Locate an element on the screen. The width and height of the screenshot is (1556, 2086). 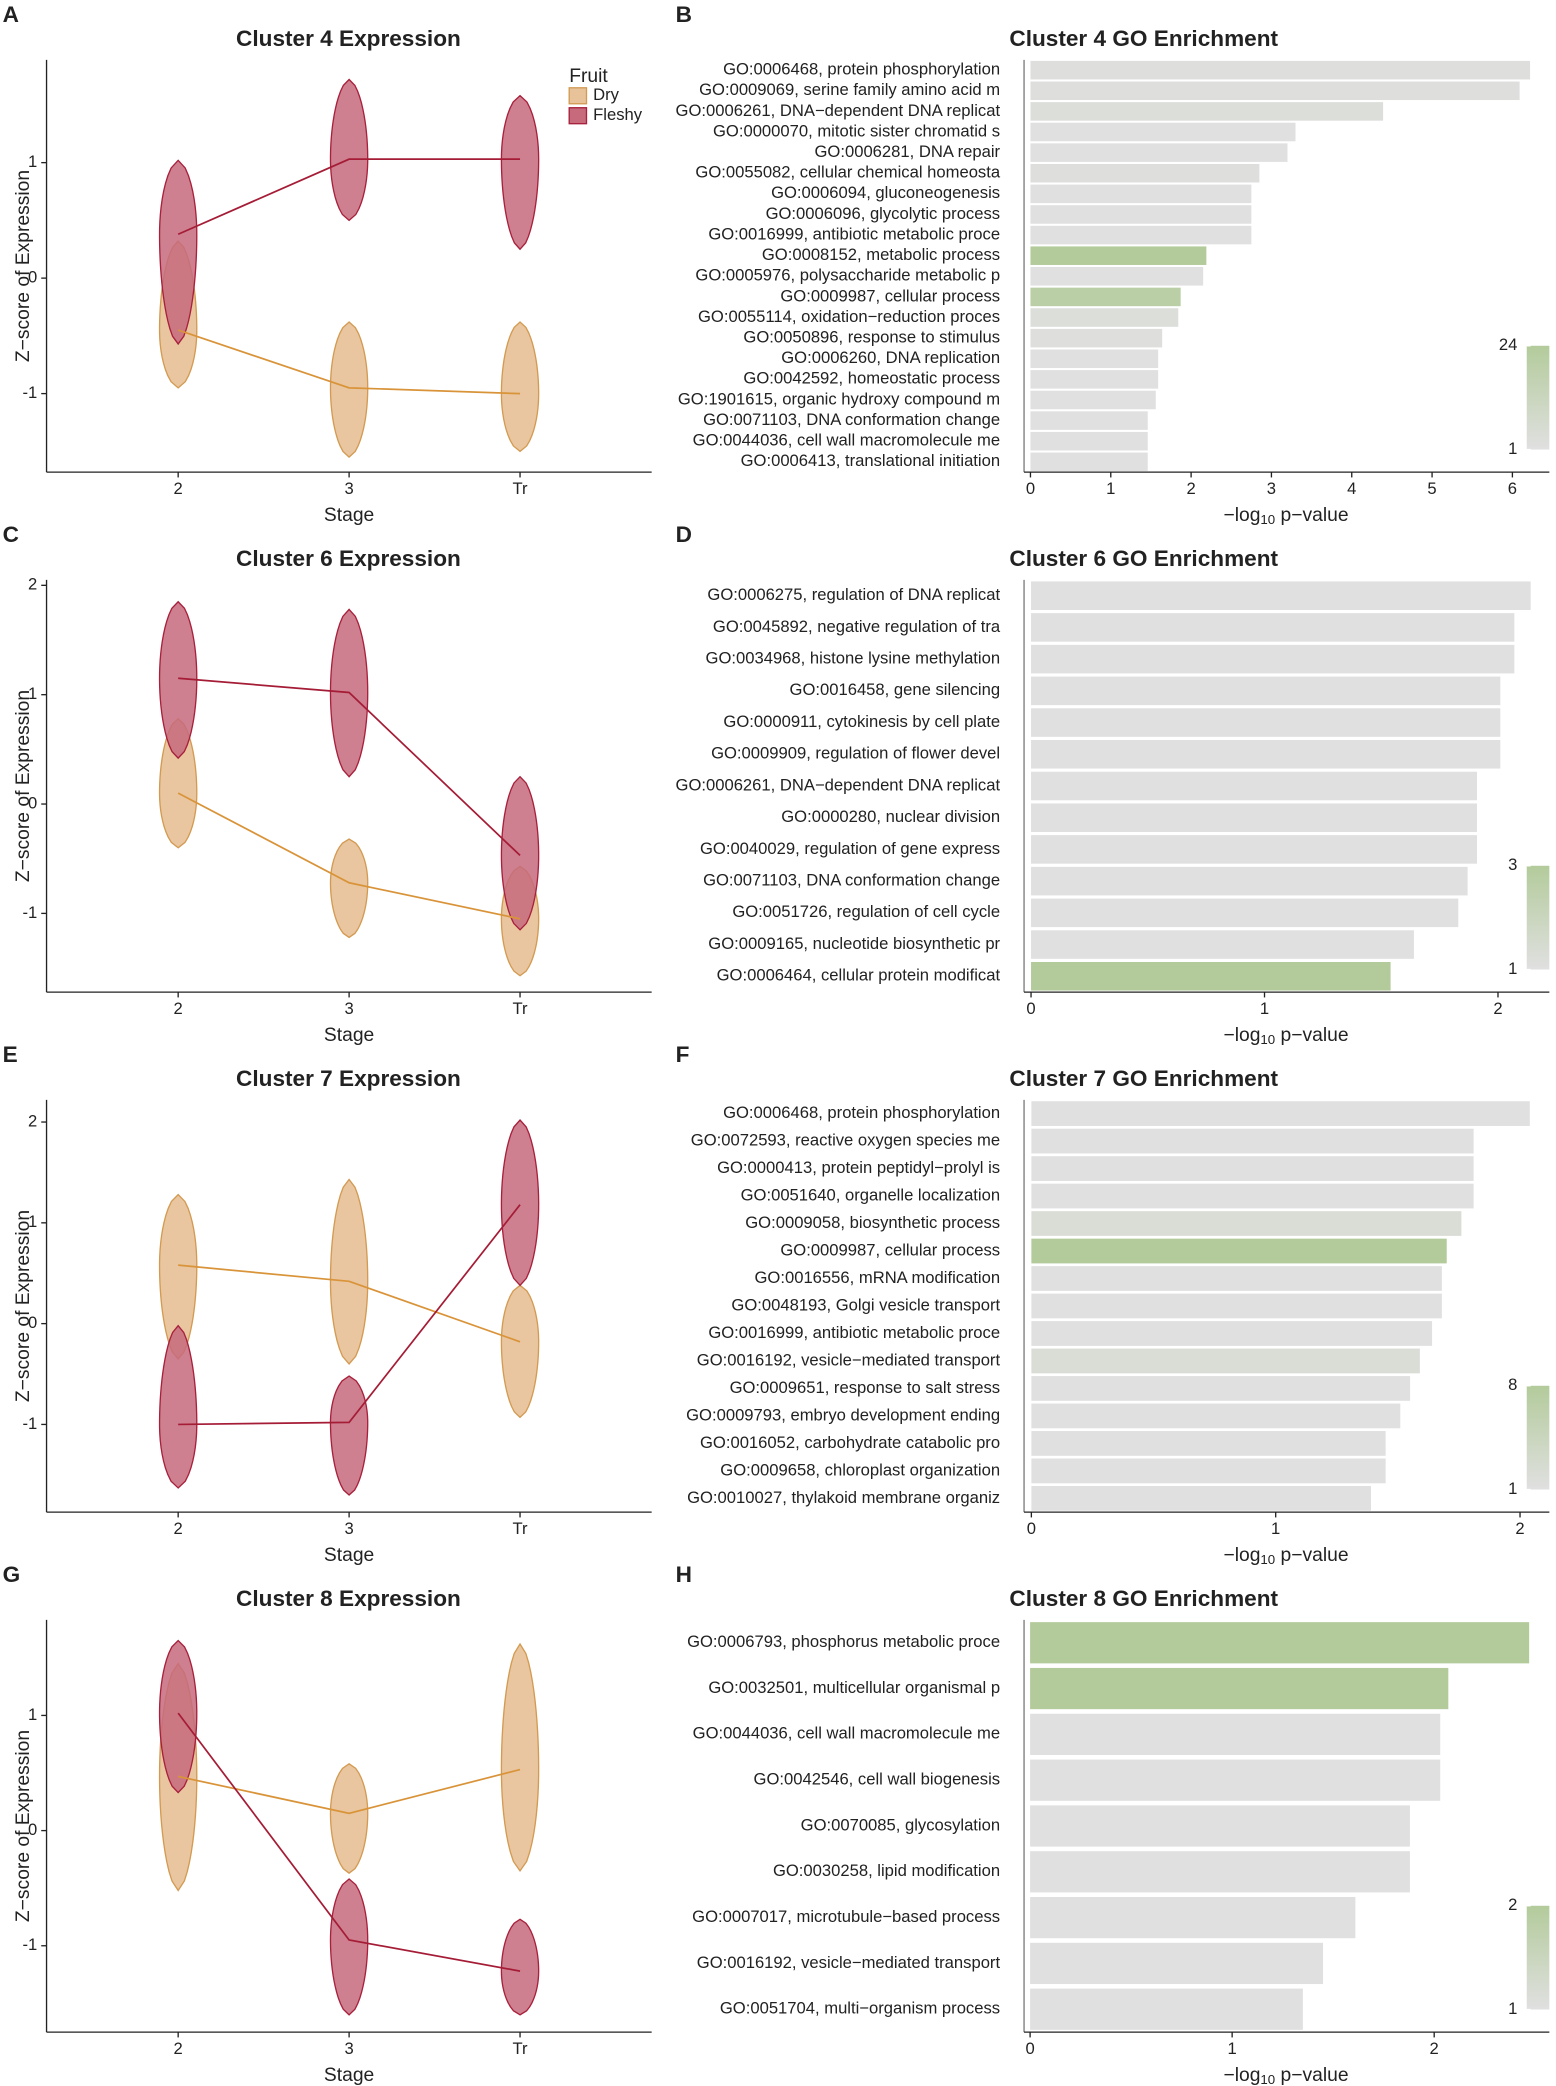
y-tick-label: GO:0009987, cellular process is located at coordinates (890, 1249).